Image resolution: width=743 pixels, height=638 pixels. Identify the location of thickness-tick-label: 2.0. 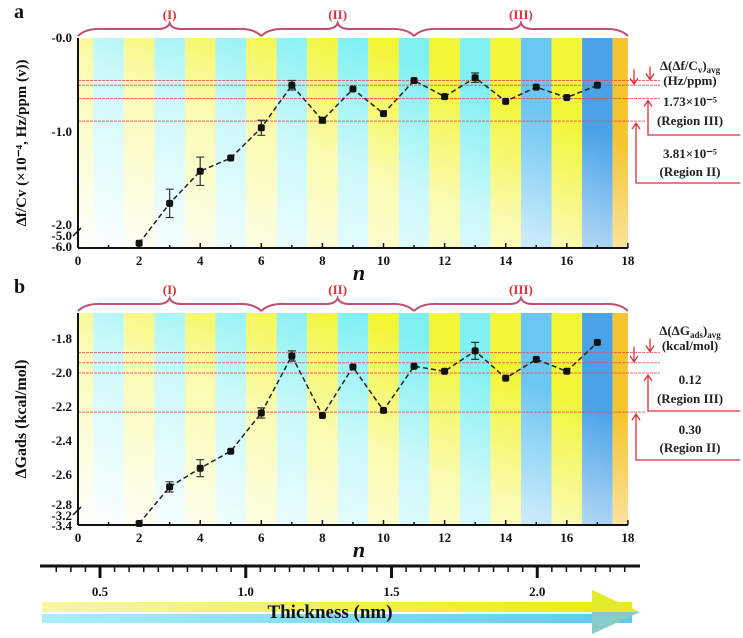
(537, 591).